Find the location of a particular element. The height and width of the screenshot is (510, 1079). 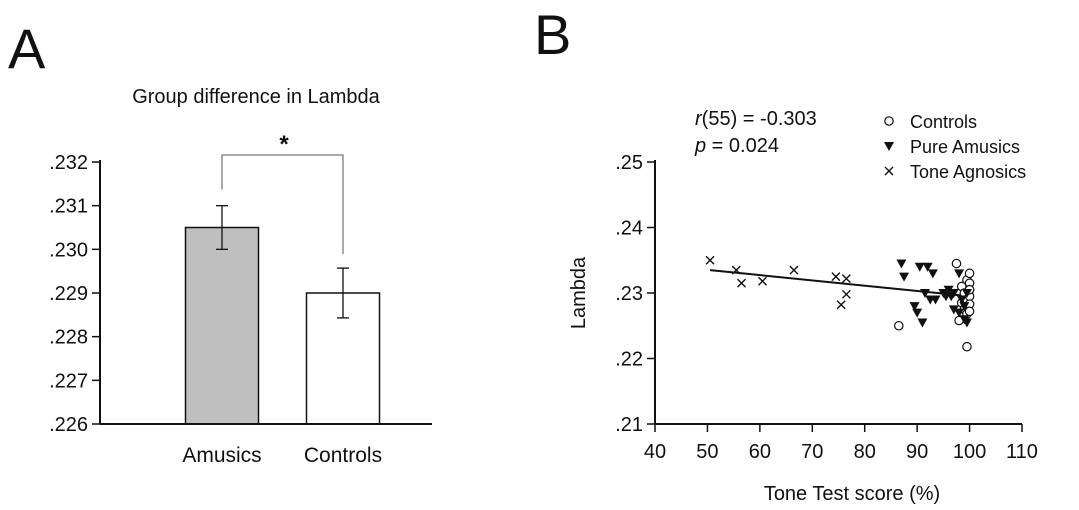

legend-marker-x is located at coordinates (889, 171).